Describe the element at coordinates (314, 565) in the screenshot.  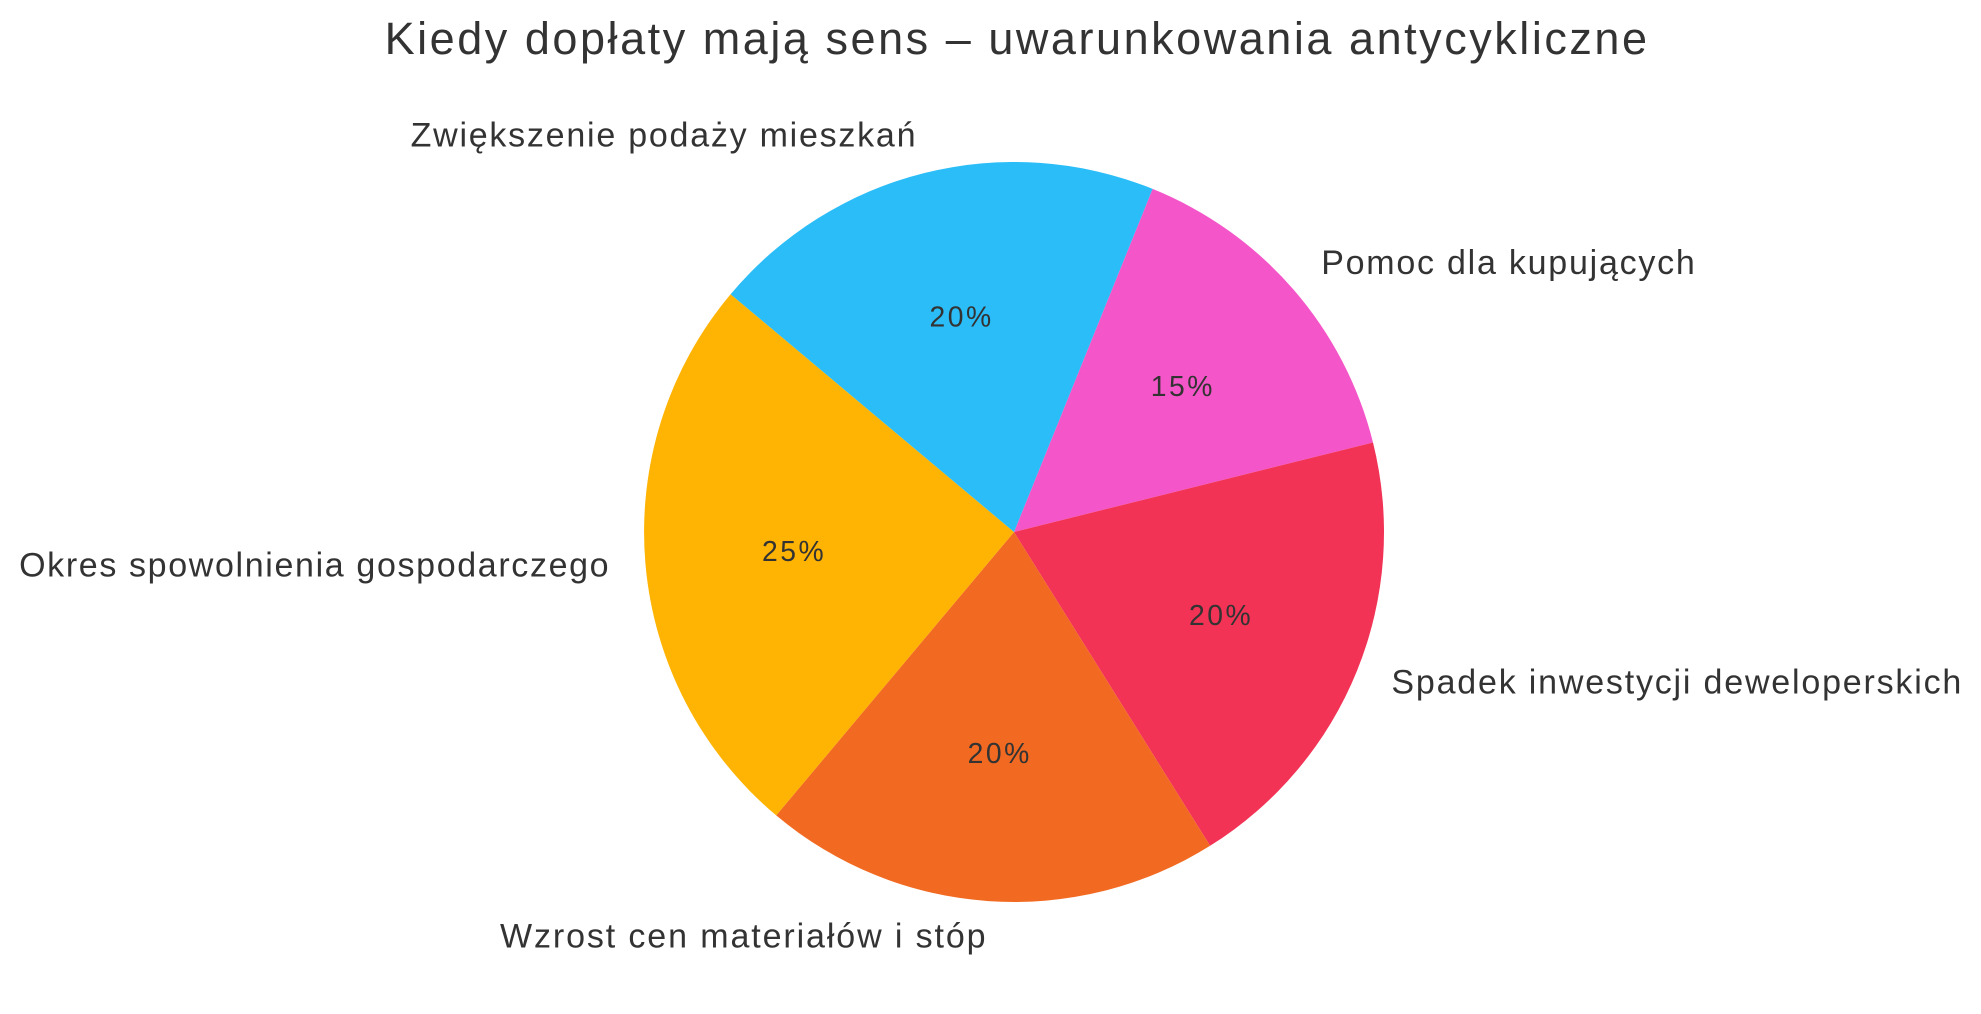
I see `svg-text:Okres spowolnienia gospodarcze: Okres spowolnienia gospodarczego` at that location.